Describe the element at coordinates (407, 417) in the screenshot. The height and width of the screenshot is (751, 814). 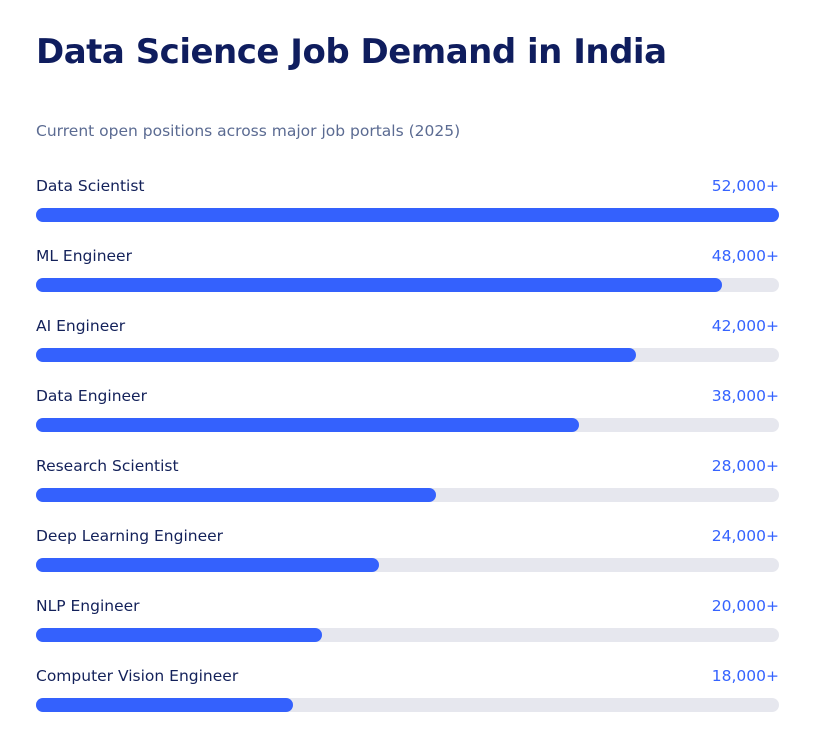
I see `bar-row: Data Engineer 38,000+` at that location.